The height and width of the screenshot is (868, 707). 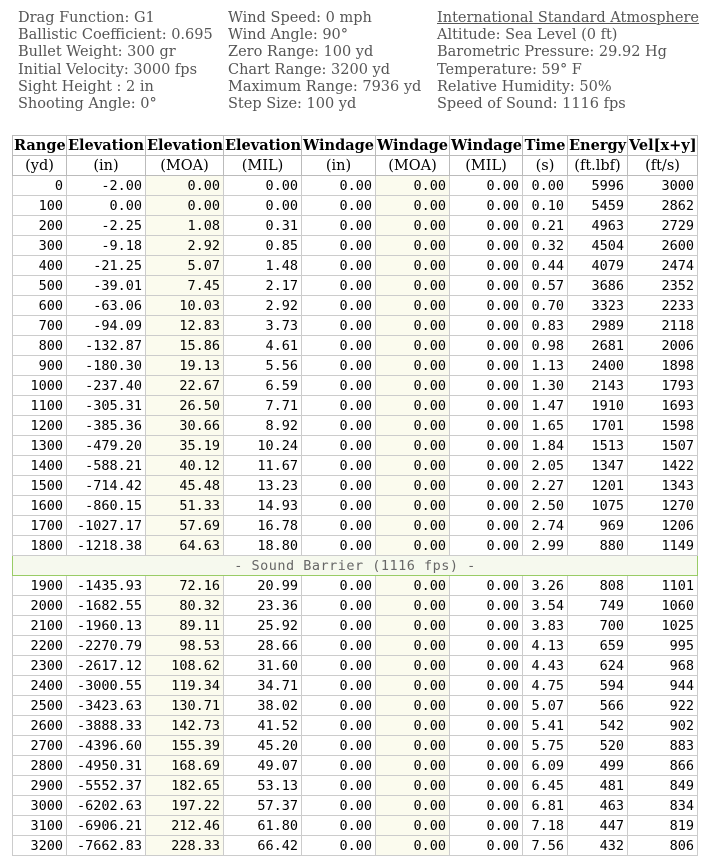 I want to click on header-line: Sight Height : 2 in, so click(x=86, y=86).